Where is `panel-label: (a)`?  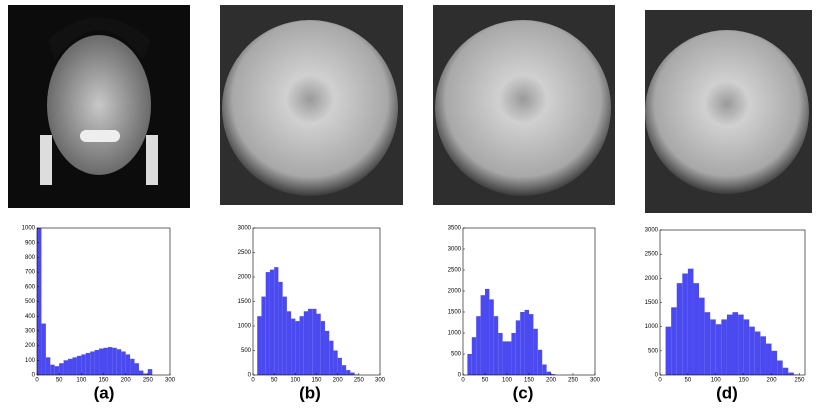
panel-label: (a) is located at coordinates (104, 392).